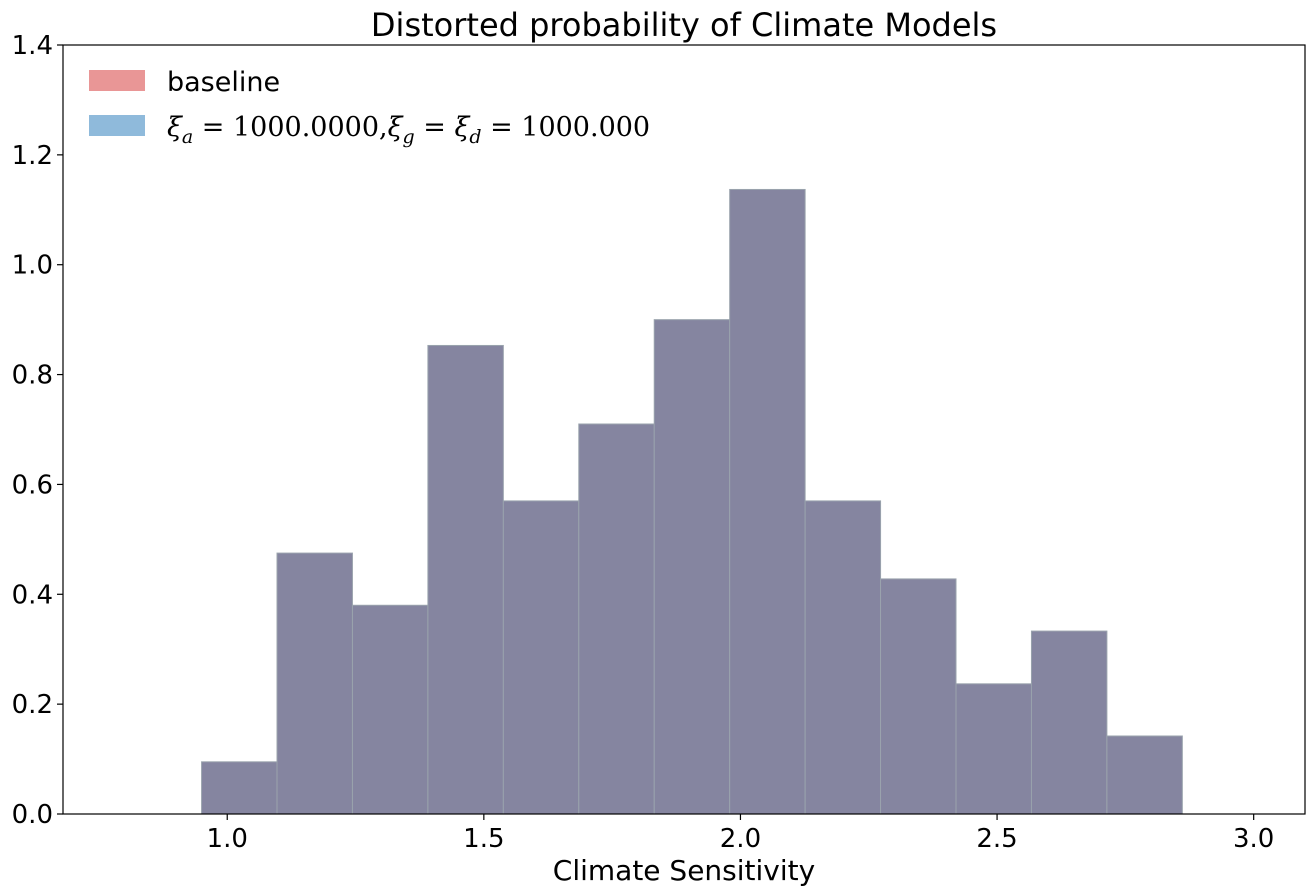 Image resolution: width=1314 pixels, height=895 pixels. What do you see at coordinates (32, 595) in the screenshot?
I see `y-tick-label: 0.4` at bounding box center [32, 595].